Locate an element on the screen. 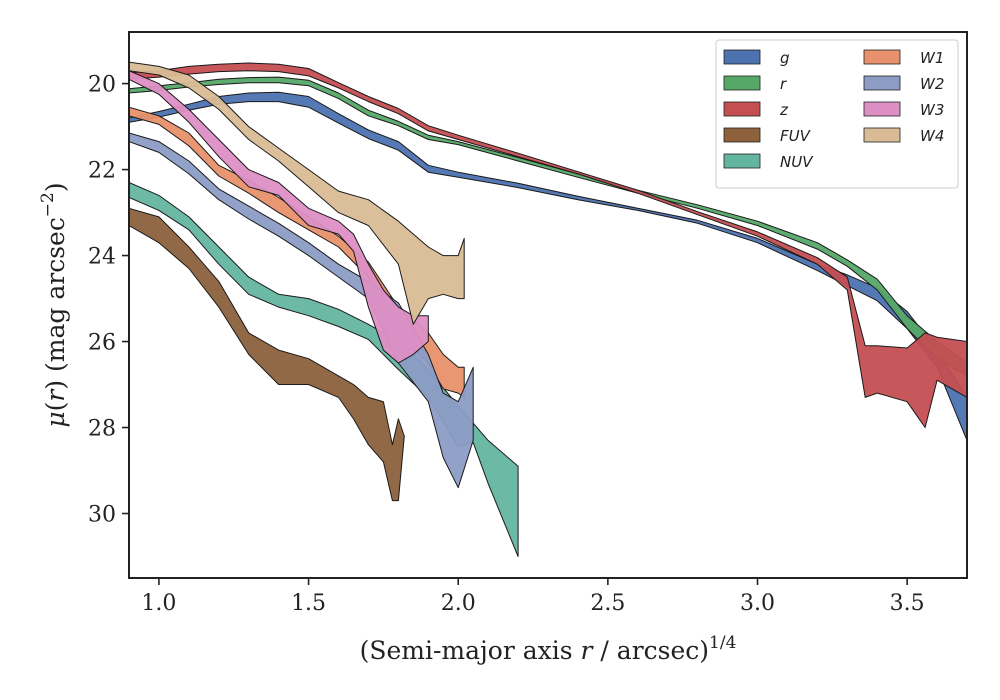 The image size is (1000, 700). y-axis-title-sup: −2 is located at coordinates (48, 204).